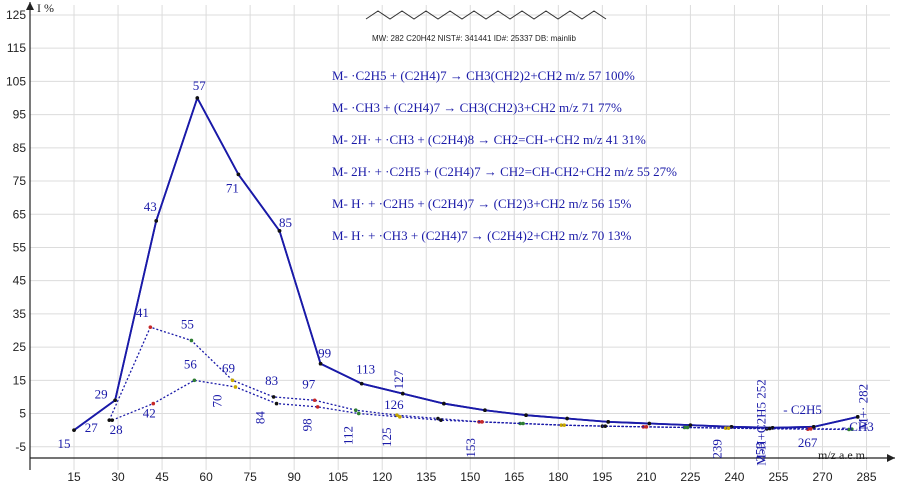 This screenshot has width=900, height=497. Describe the element at coordinates (20, 314) in the screenshot. I see `y-tick-label: 35` at that location.